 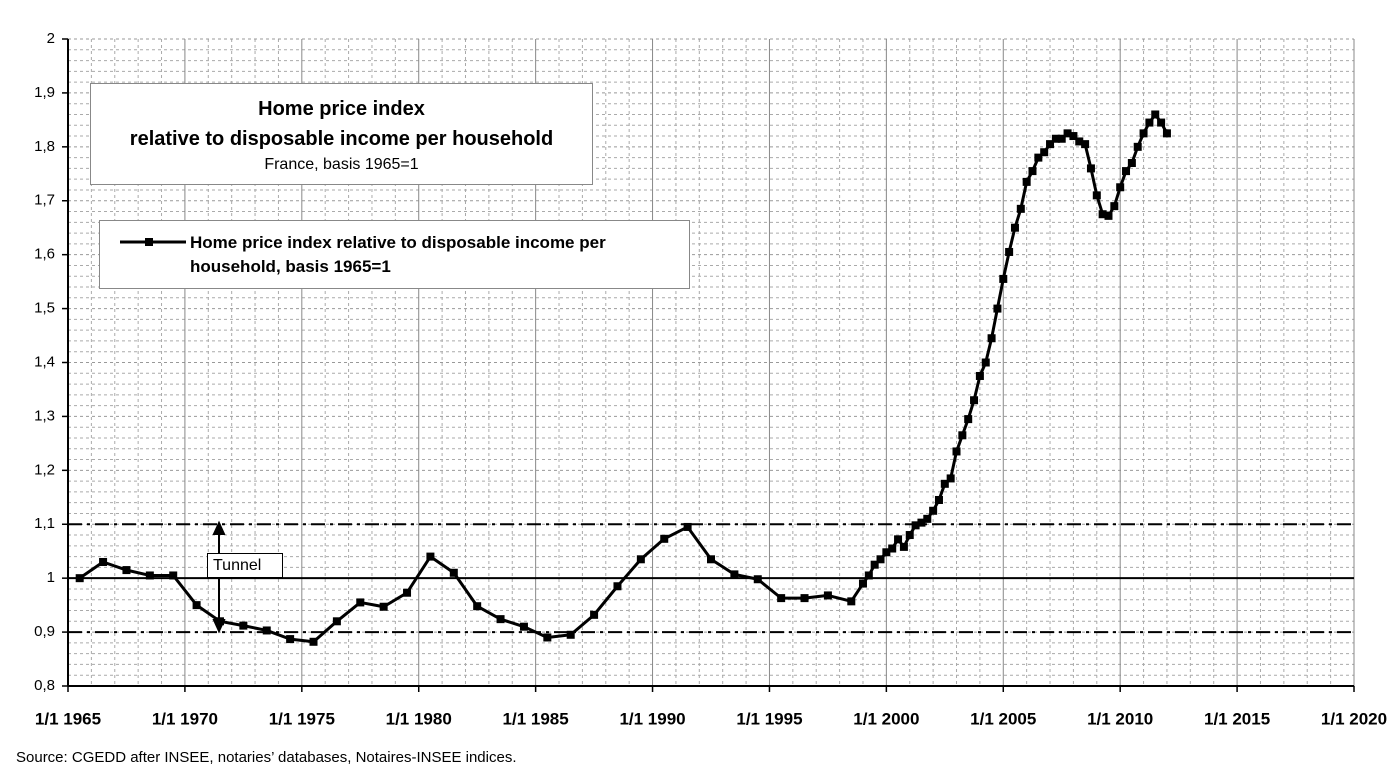 I want to click on x-tick-label: 1/1 2005, so click(x=1003, y=718).